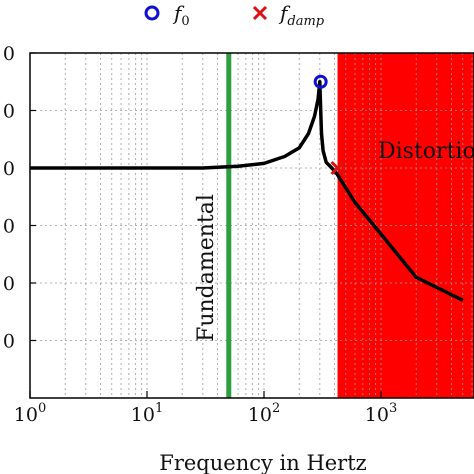 The width and height of the screenshot is (474, 474). What do you see at coordinates (181, 15) in the screenshot?
I see `legend-f0-label: f0` at bounding box center [181, 15].